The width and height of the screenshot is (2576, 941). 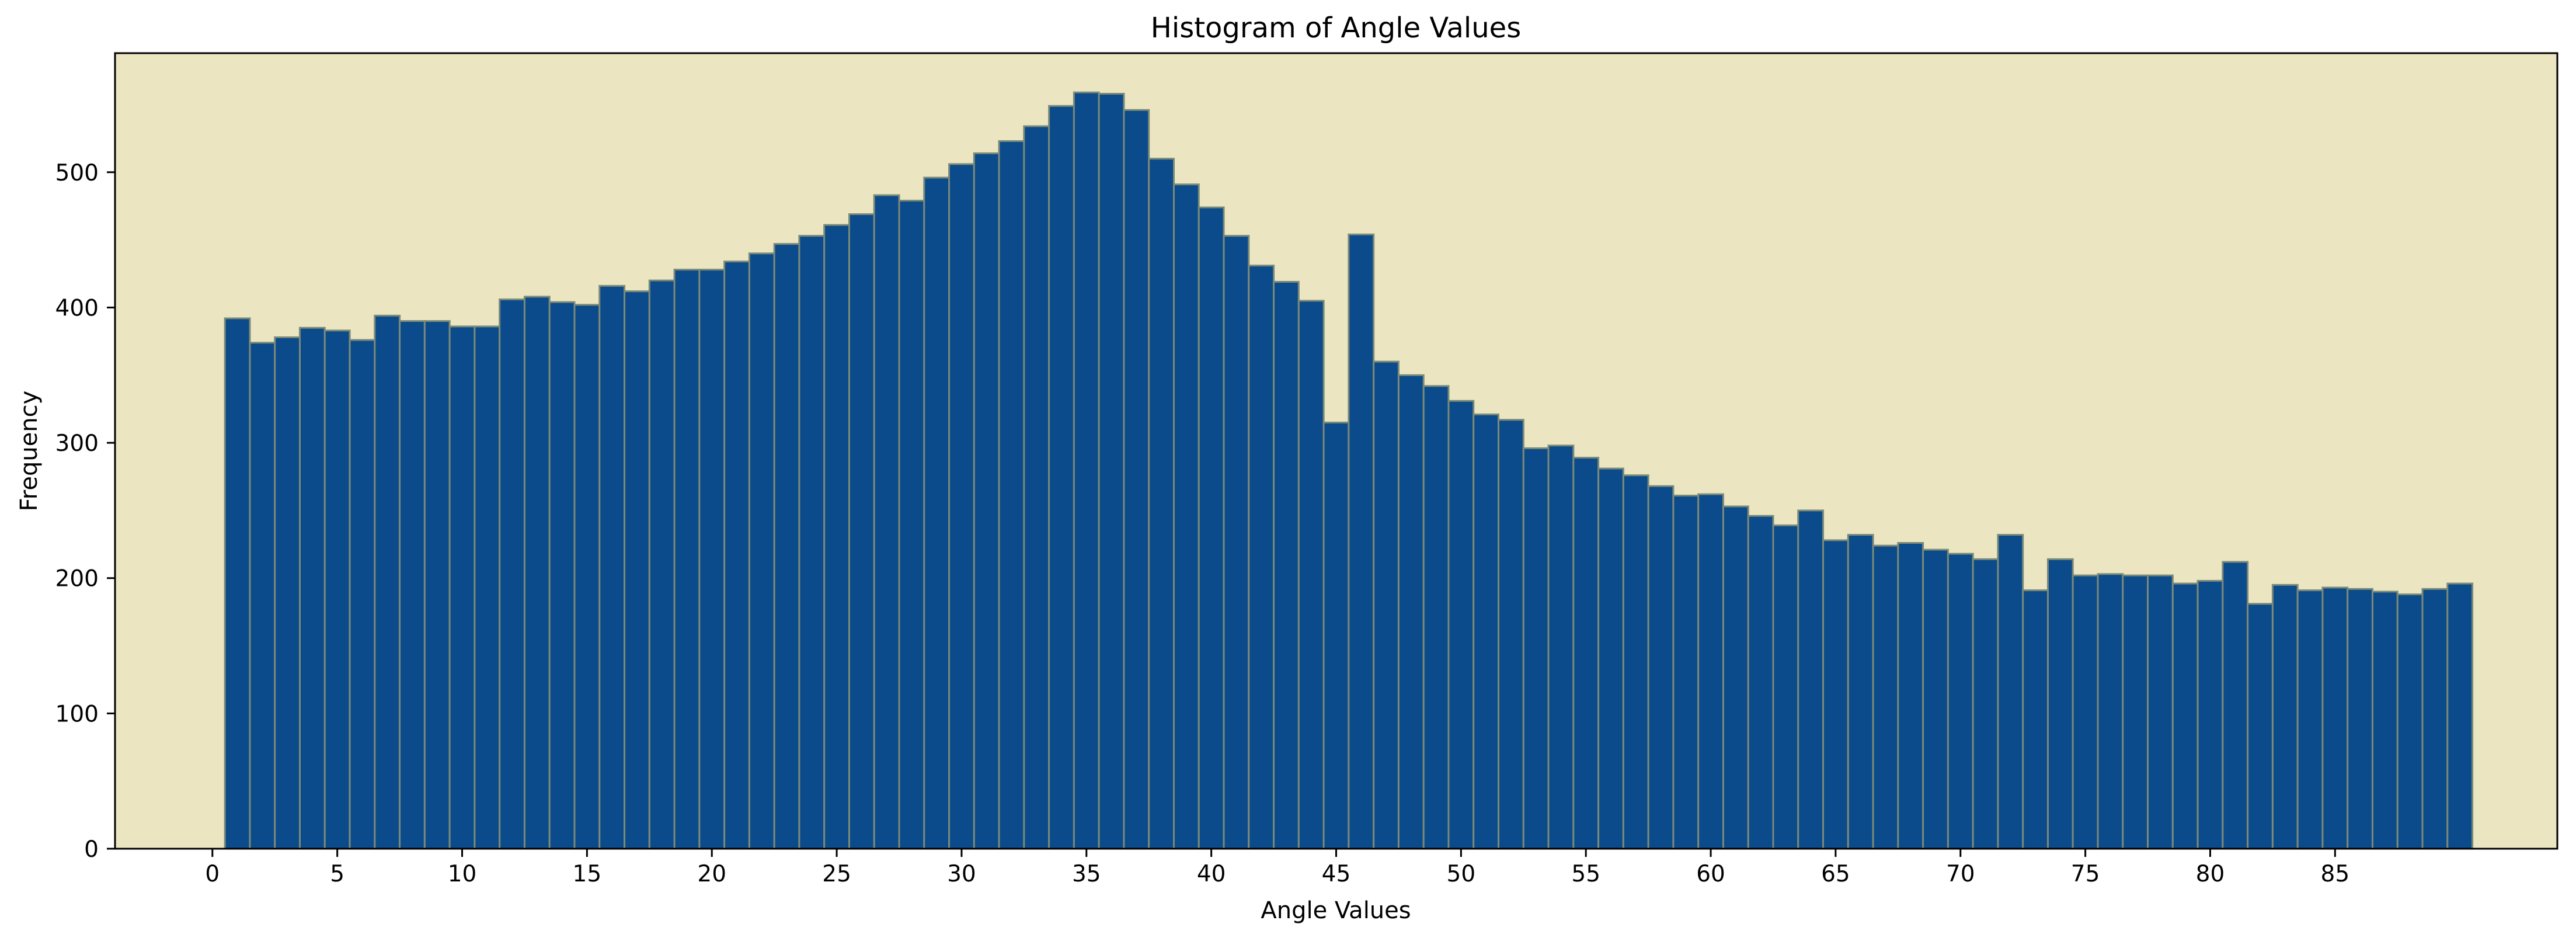 I want to click on x-axis-ticks: 0 5 10 15 20 25 30 35 40 45 50 55 60 65 70 75 80 85, so click(x=1277, y=868).